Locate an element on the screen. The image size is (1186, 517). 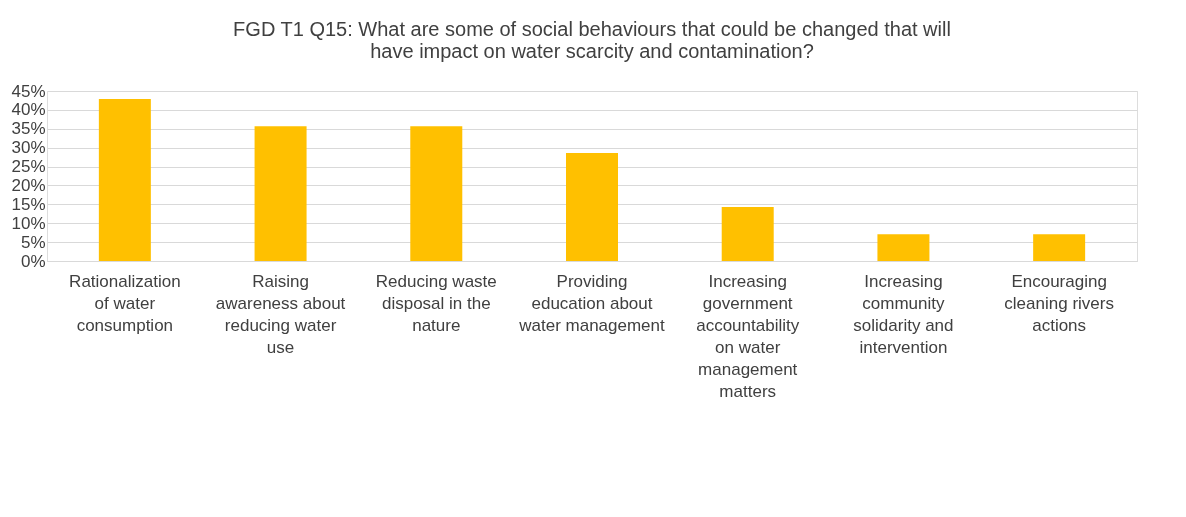
y-tick-label: 20% is located at coordinates (28, 185).